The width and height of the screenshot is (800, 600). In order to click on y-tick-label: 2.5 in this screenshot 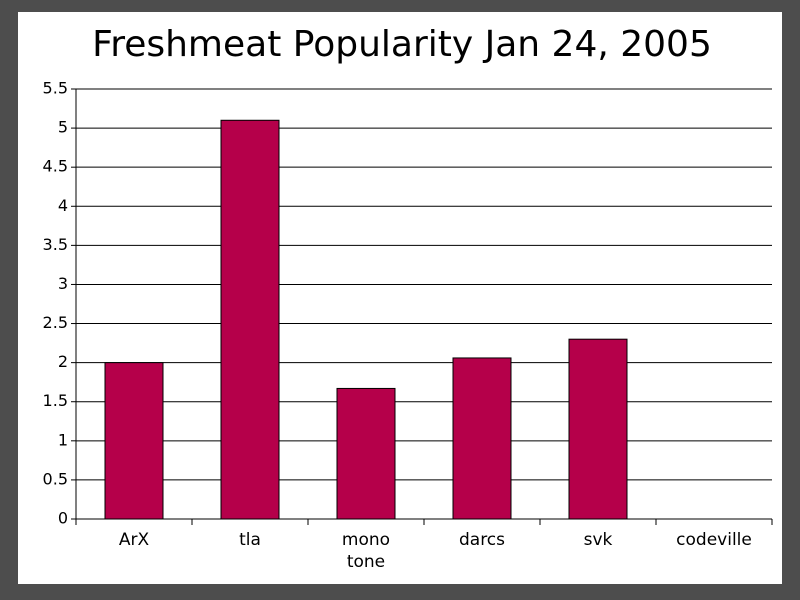, I will do `click(55, 322)`.